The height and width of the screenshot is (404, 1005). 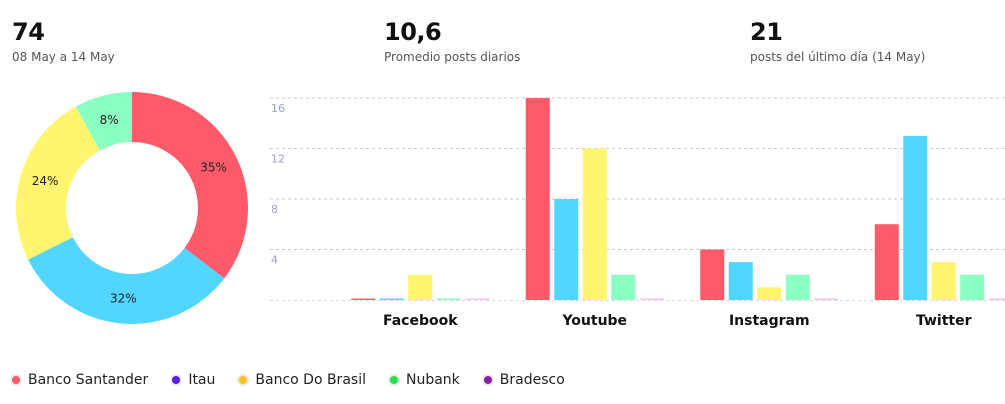 I want to click on legend-item-itau: Itau, so click(x=193, y=380).